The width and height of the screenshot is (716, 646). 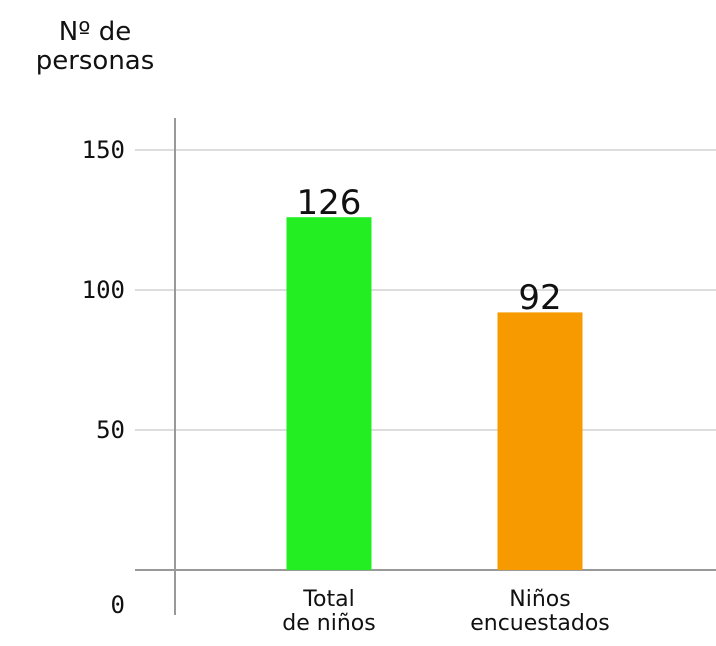 What do you see at coordinates (540, 298) in the screenshot?
I see `value-label: 92` at bounding box center [540, 298].